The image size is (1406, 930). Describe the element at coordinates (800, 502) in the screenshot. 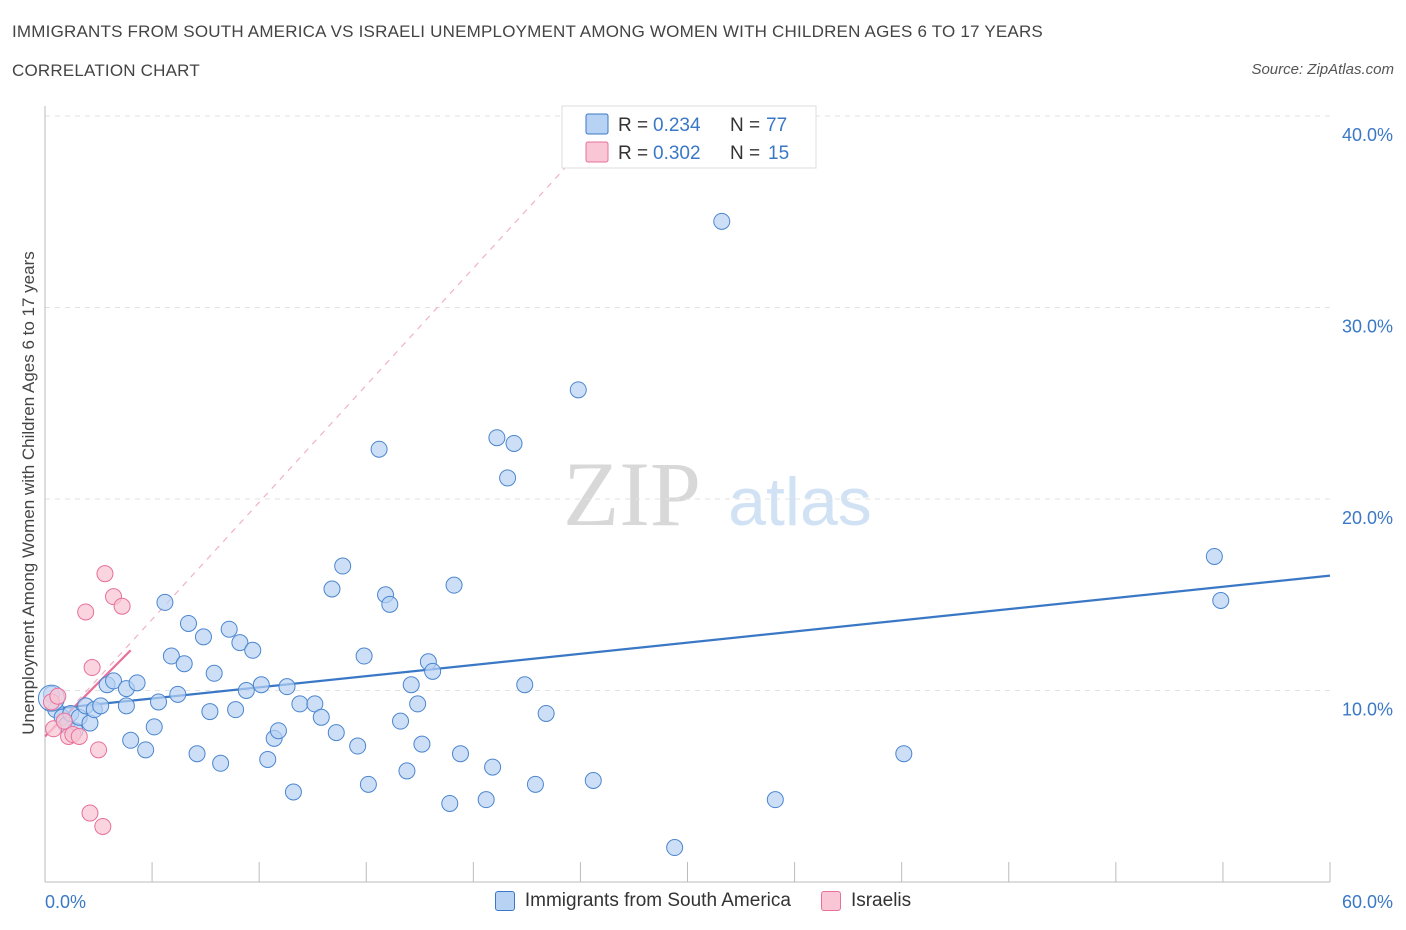

I see `watermark-atlas: atlas` at that location.